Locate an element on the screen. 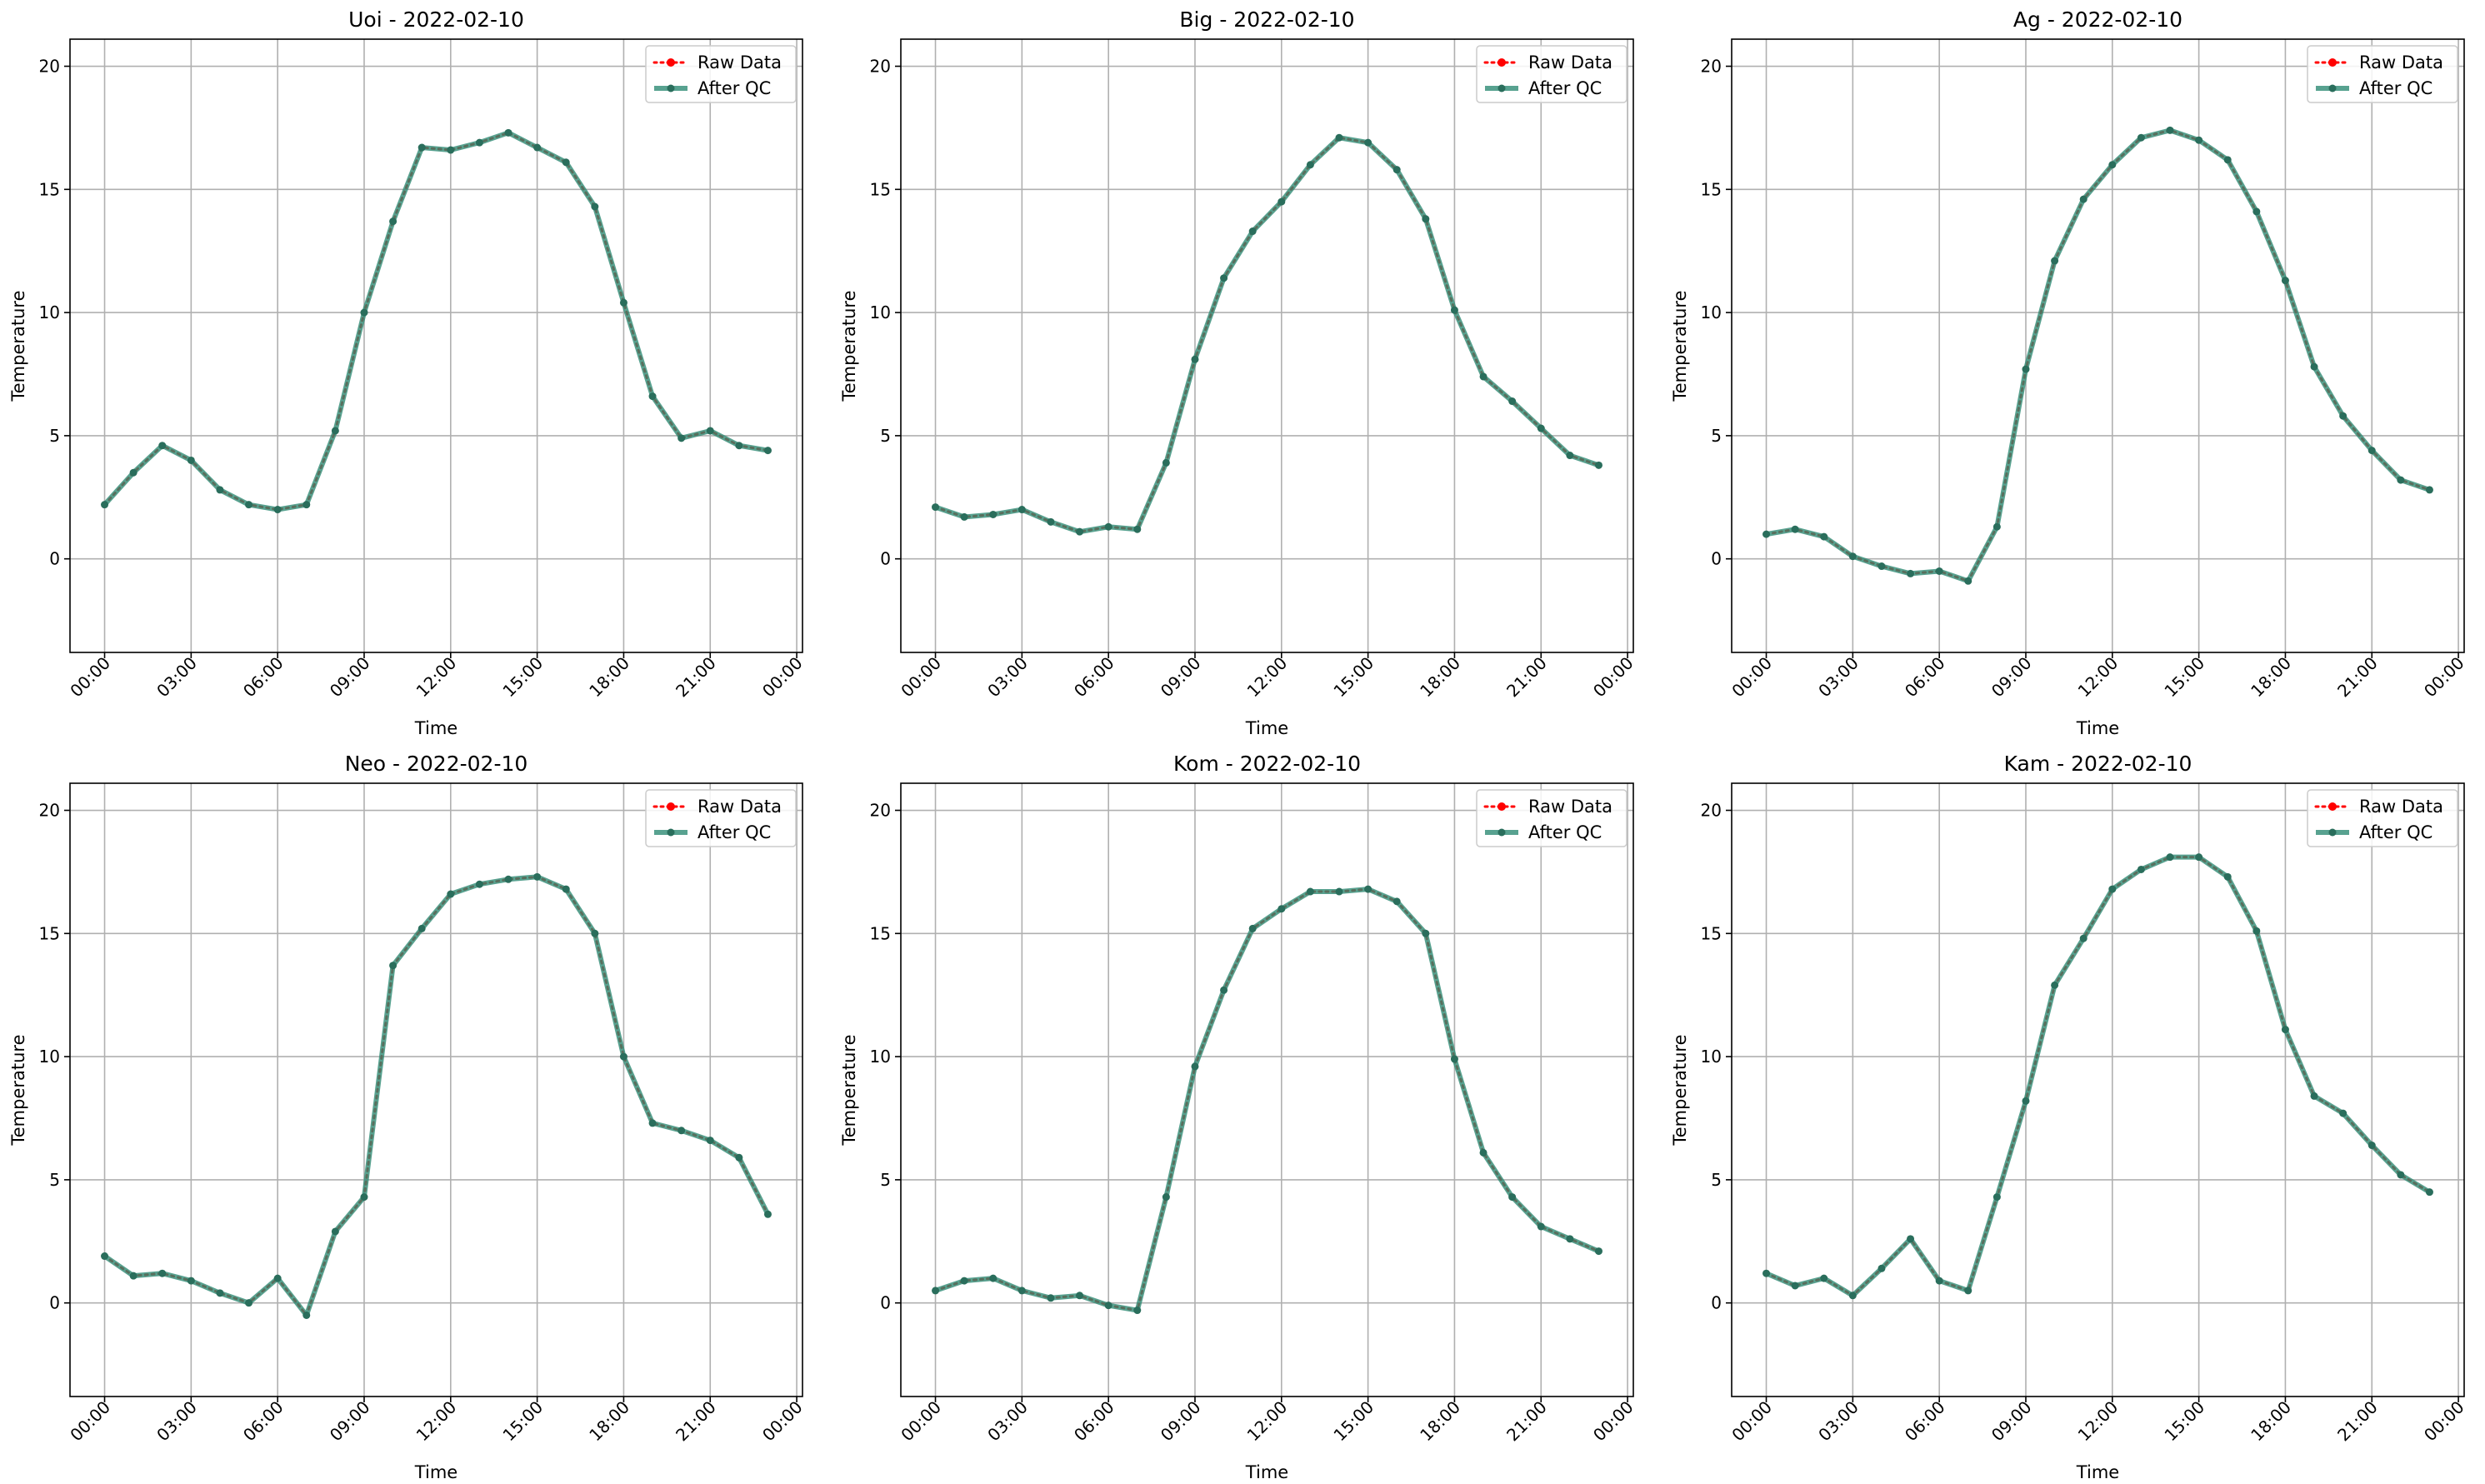 Image resolution: width=2485 pixels, height=1484 pixels. x-tick-label: 21:00 is located at coordinates (2357, 1421).